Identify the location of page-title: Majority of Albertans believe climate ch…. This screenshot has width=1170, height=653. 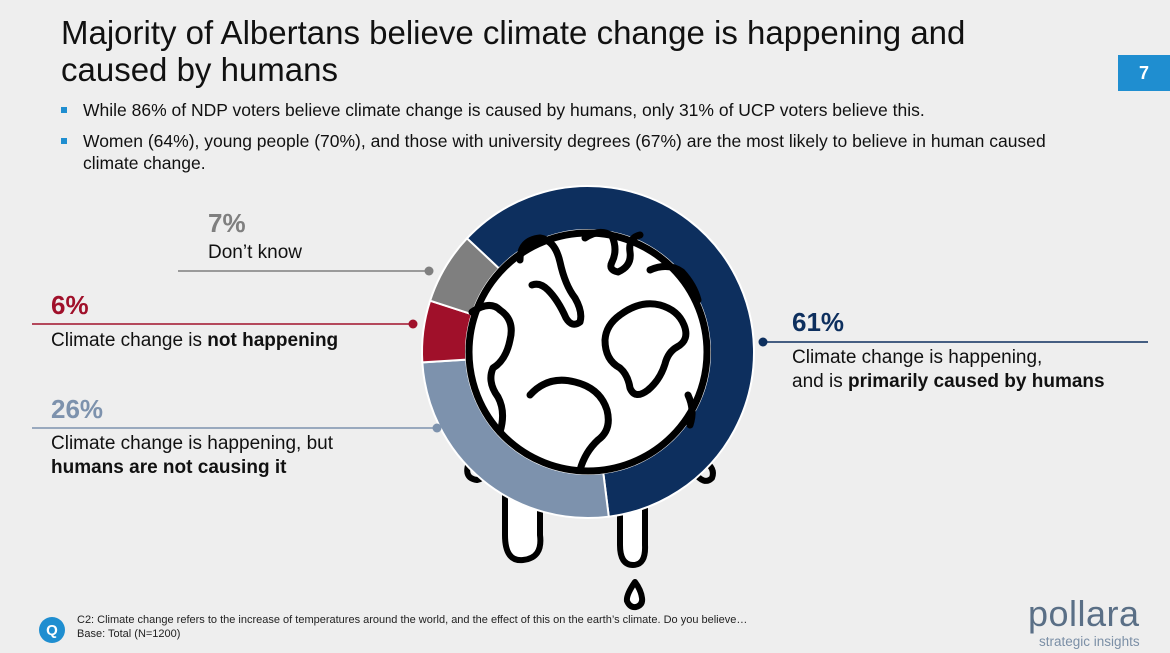
(513, 51).